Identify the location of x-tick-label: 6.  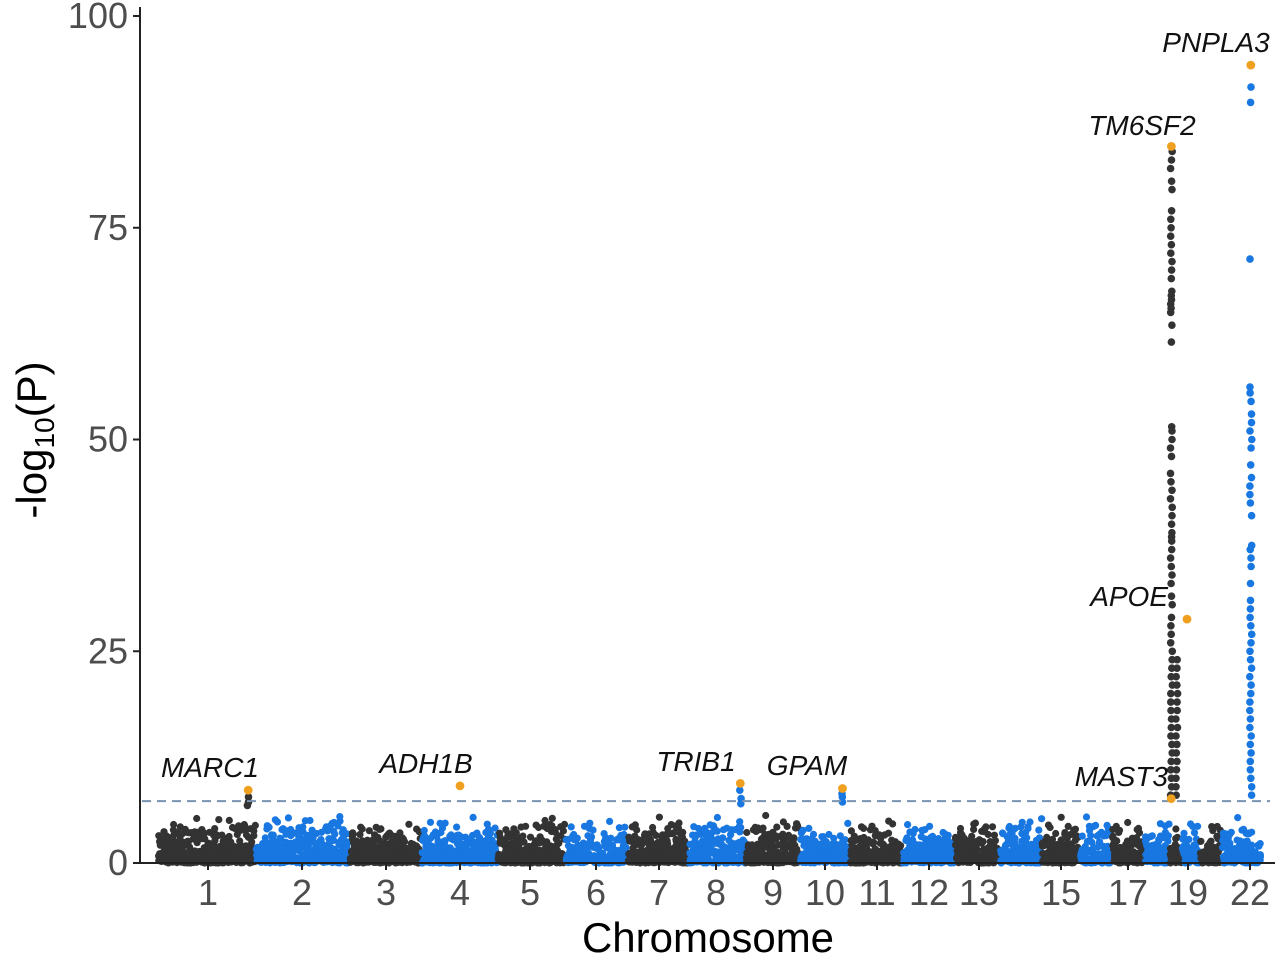
(596, 892).